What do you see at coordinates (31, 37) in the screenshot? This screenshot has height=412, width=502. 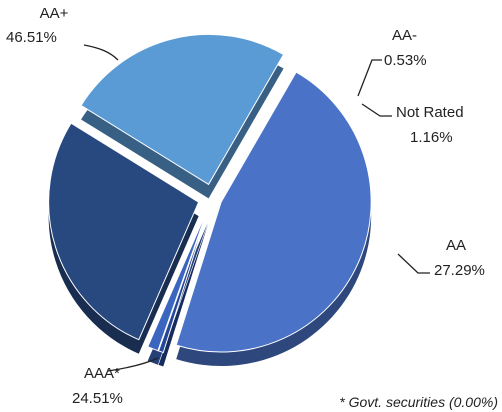 I see `value-label-aa-plus: 46.51%` at bounding box center [31, 37].